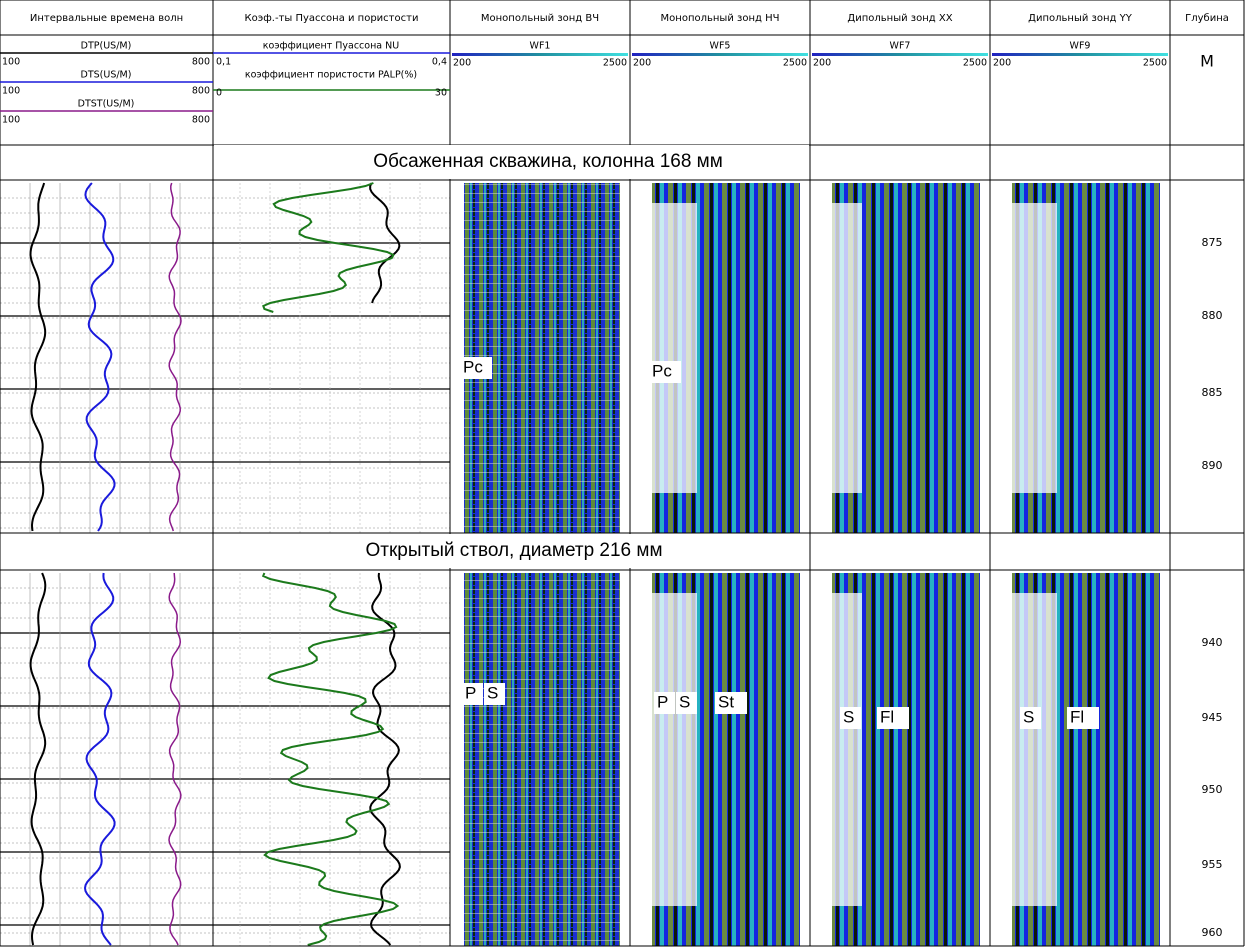 This screenshot has height=947, width=1245. What do you see at coordinates (1212, 932) in the screenshot?
I see `depth-label: 960` at bounding box center [1212, 932].